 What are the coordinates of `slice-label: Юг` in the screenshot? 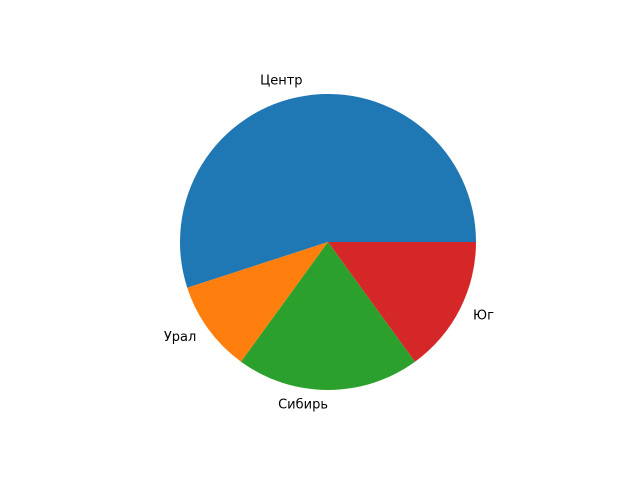 It's located at (483, 315).